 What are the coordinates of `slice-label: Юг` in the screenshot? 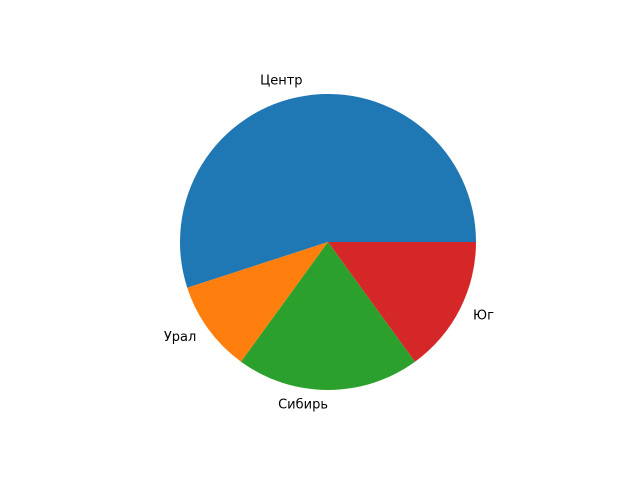 It's located at (483, 315).